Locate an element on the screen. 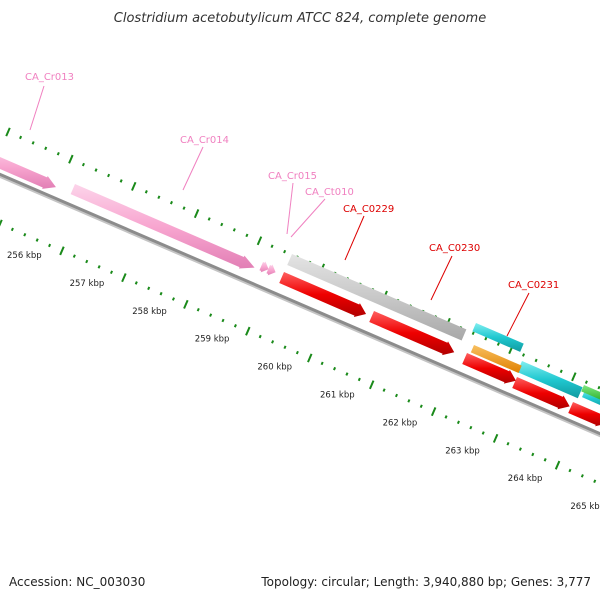  feature-ca-c0231-cyan-b is located at coordinates (550, 380).